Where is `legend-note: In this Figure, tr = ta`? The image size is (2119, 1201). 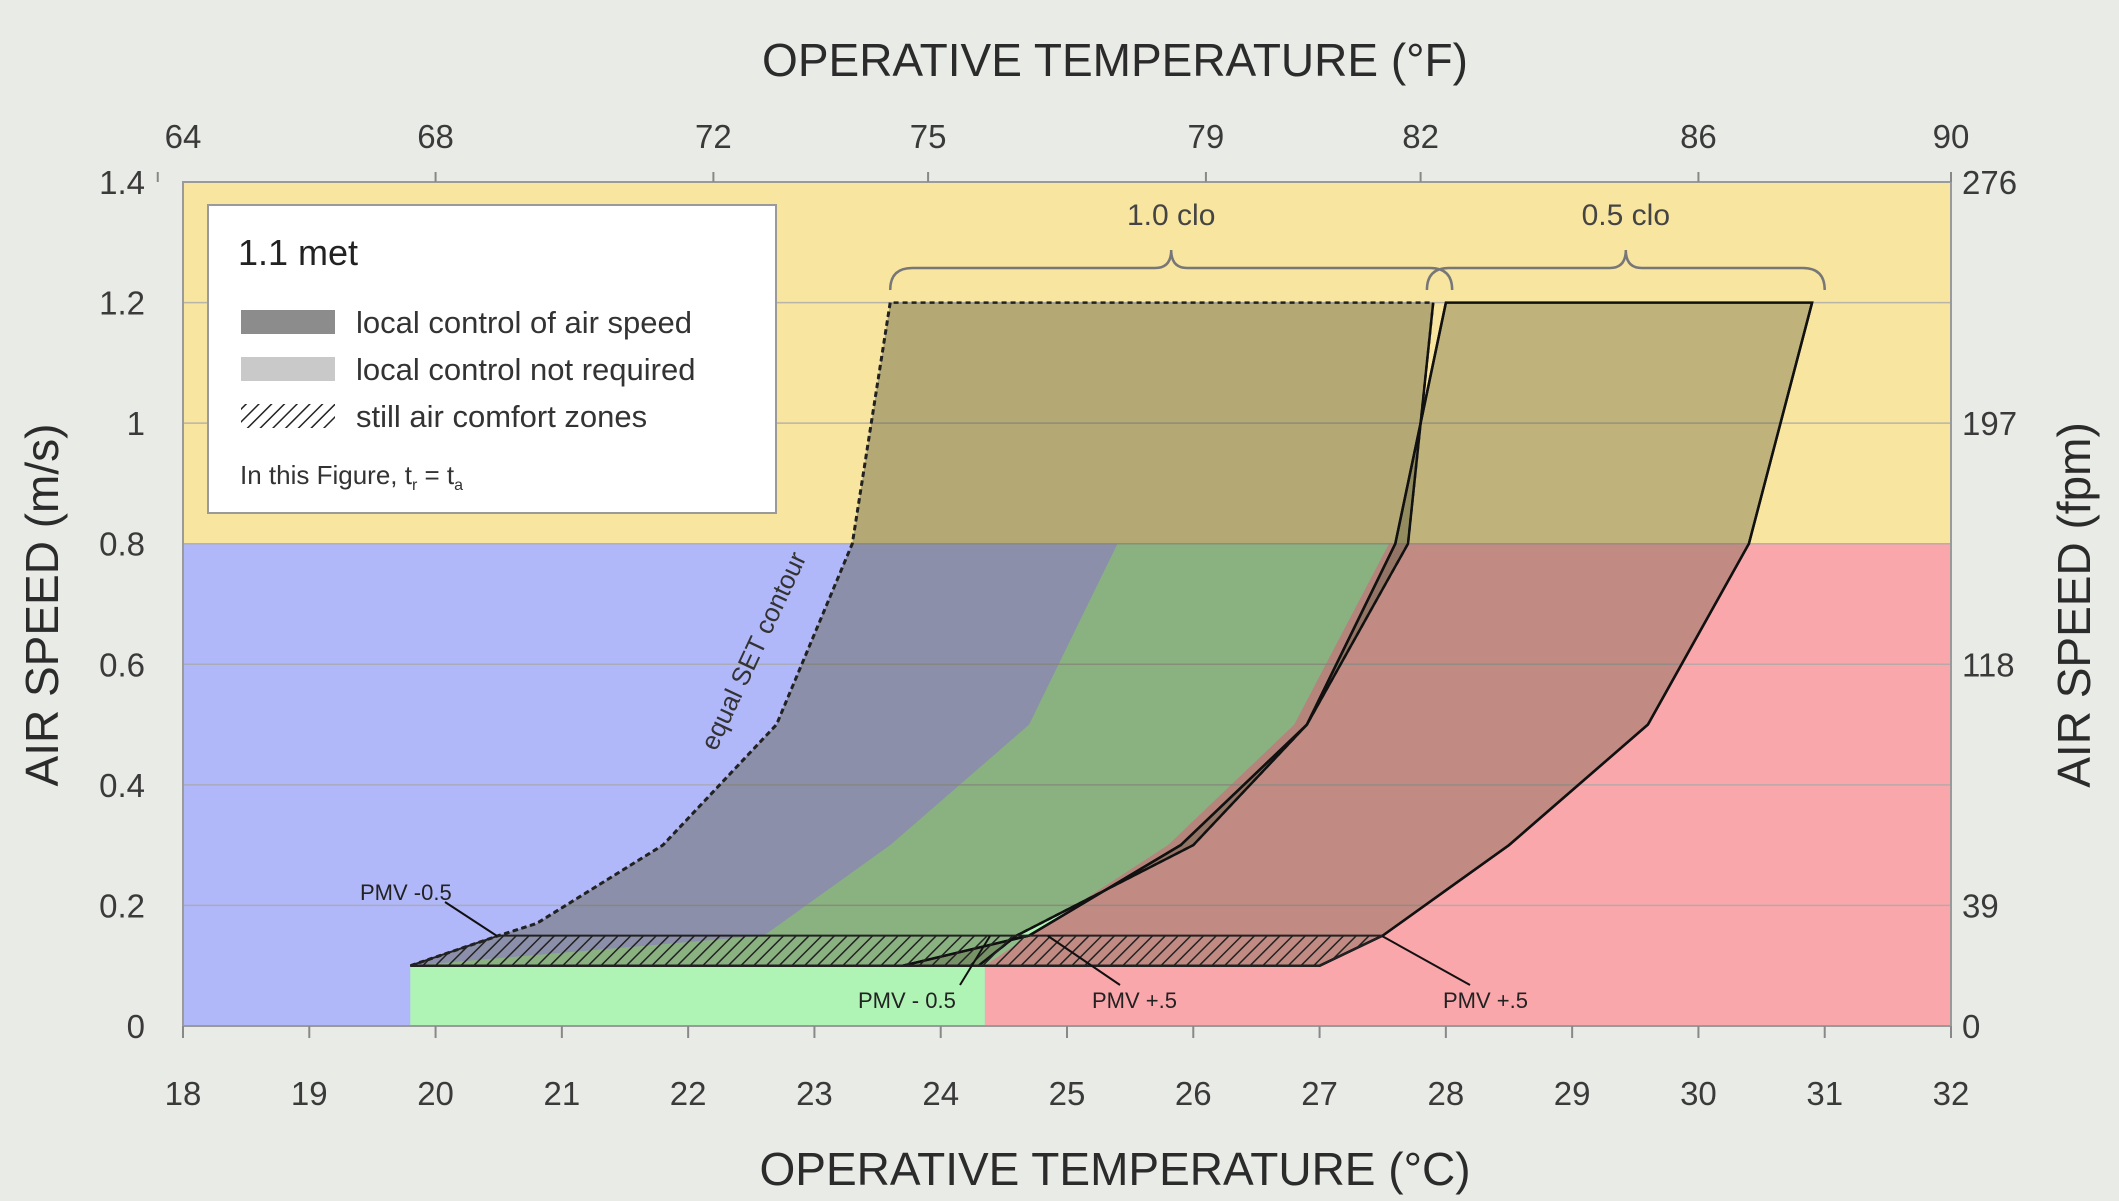 legend-note: In this Figure, tr = ta is located at coordinates (351, 477).